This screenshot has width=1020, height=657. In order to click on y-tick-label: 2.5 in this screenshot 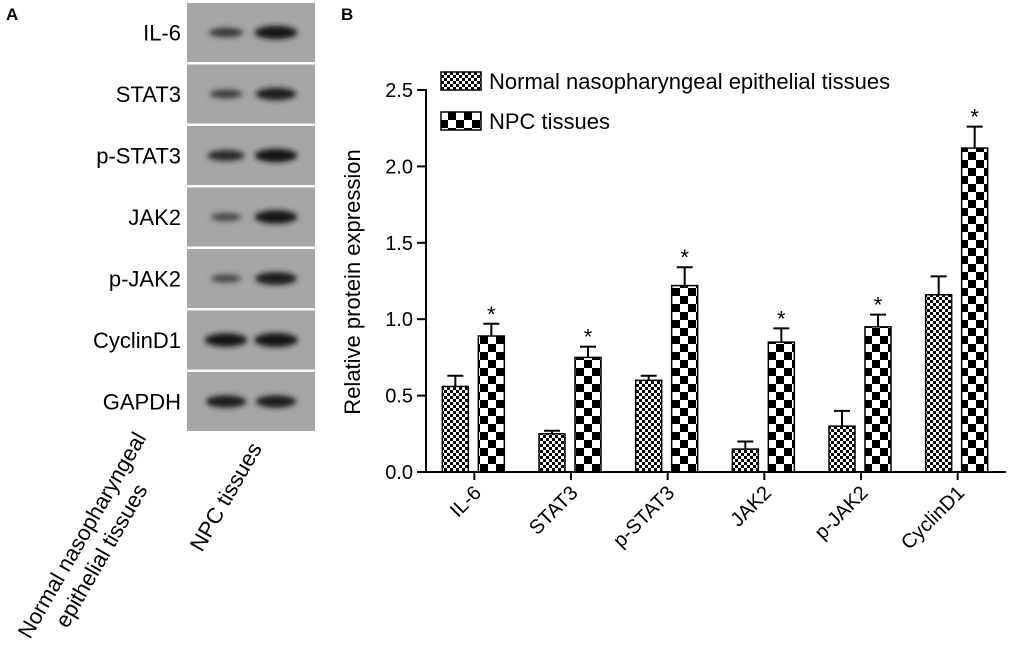, I will do `click(399, 91)`.